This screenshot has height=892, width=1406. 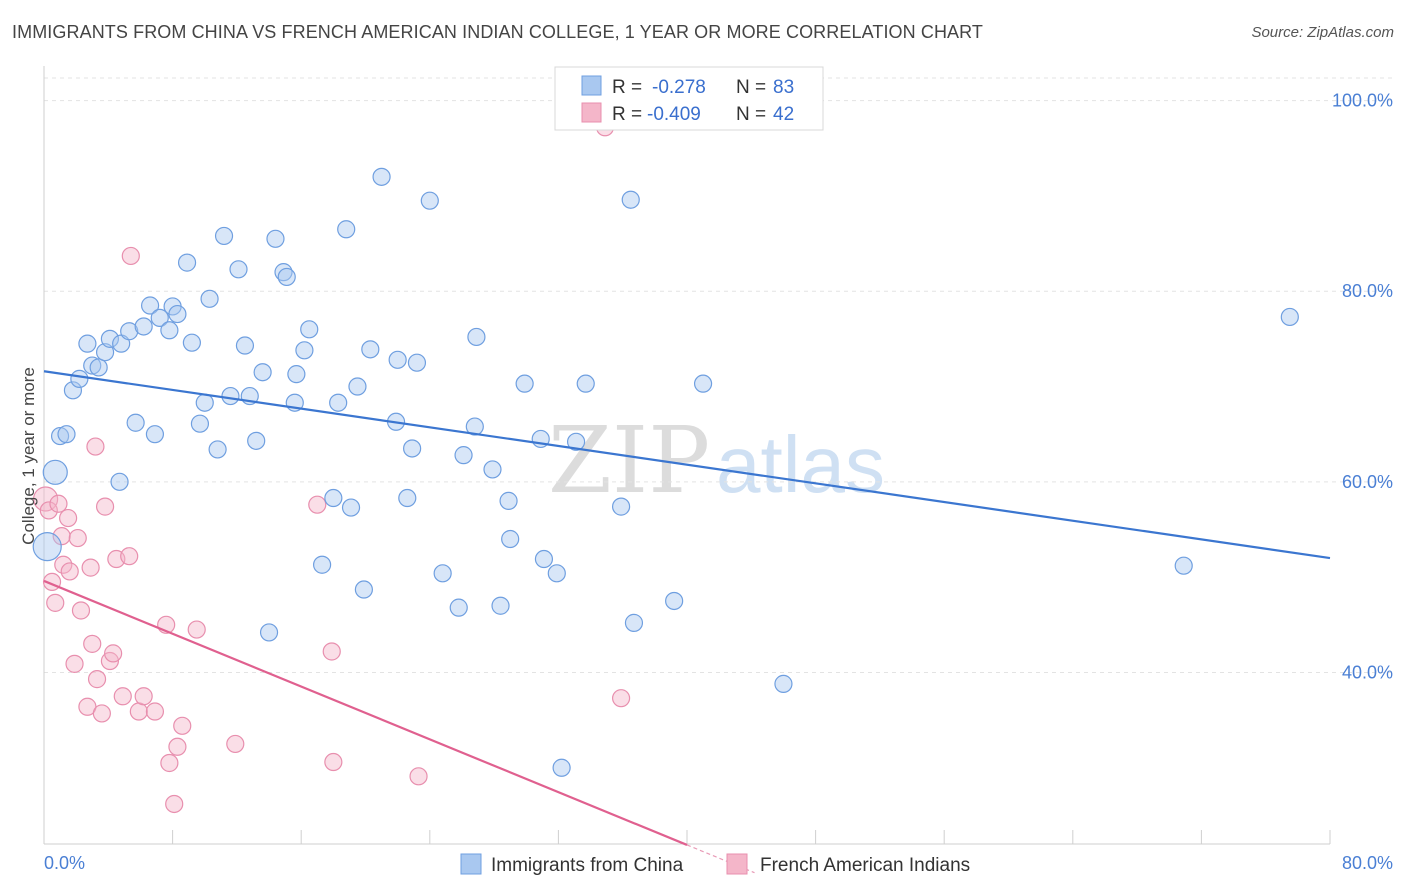 I want to click on watermark: ZIP atlas, so click(x=716, y=460).